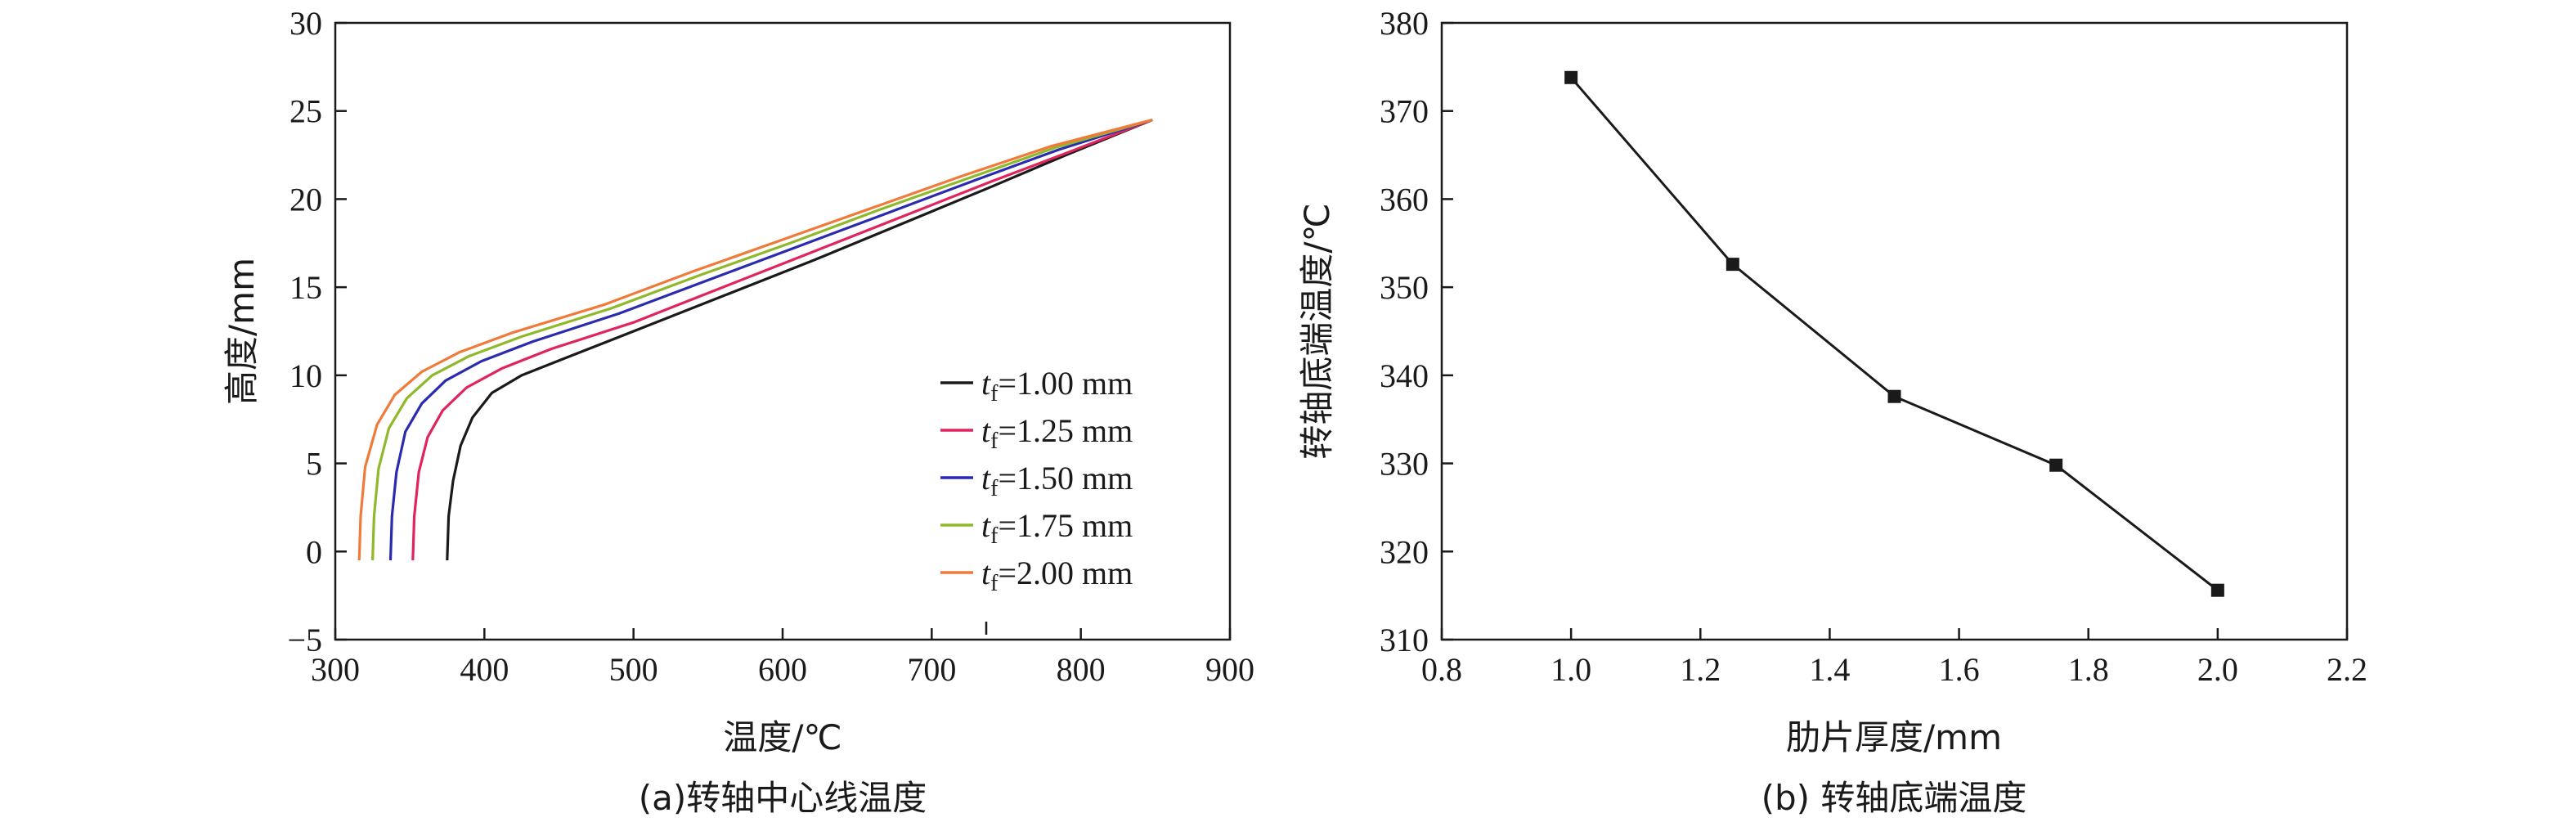 This screenshot has width=2576, height=831. I want to click on y-tick-label: 10, so click(305, 375).